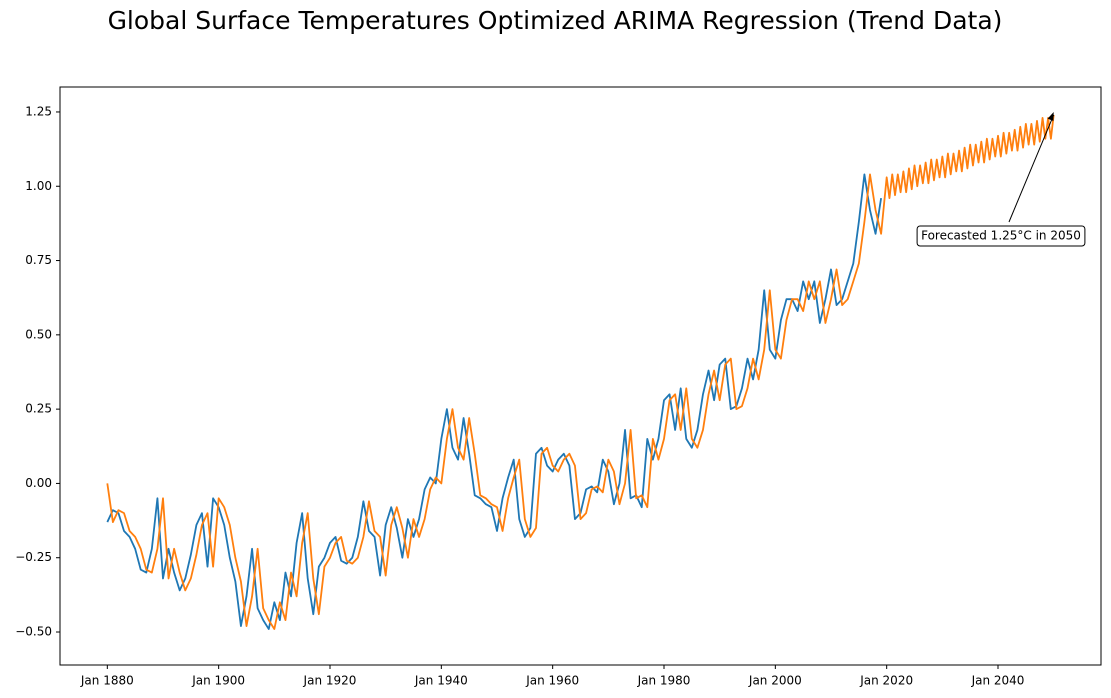 The height and width of the screenshot is (698, 1111). I want to click on y-tick-label: 0.25, so click(38, 409).